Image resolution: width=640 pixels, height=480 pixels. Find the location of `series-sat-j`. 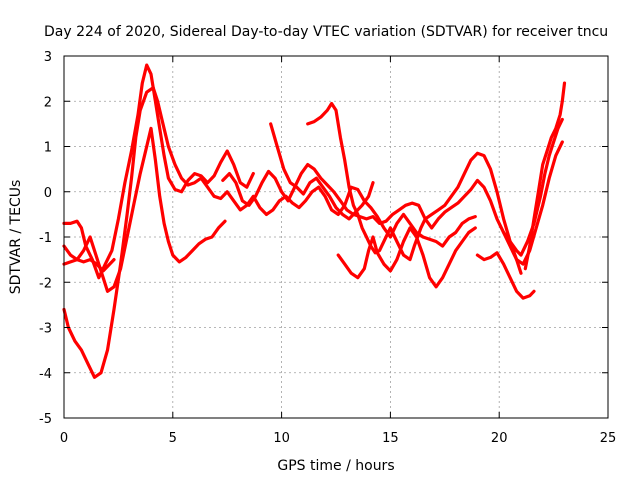

series-sat-j is located at coordinates (505, 275).